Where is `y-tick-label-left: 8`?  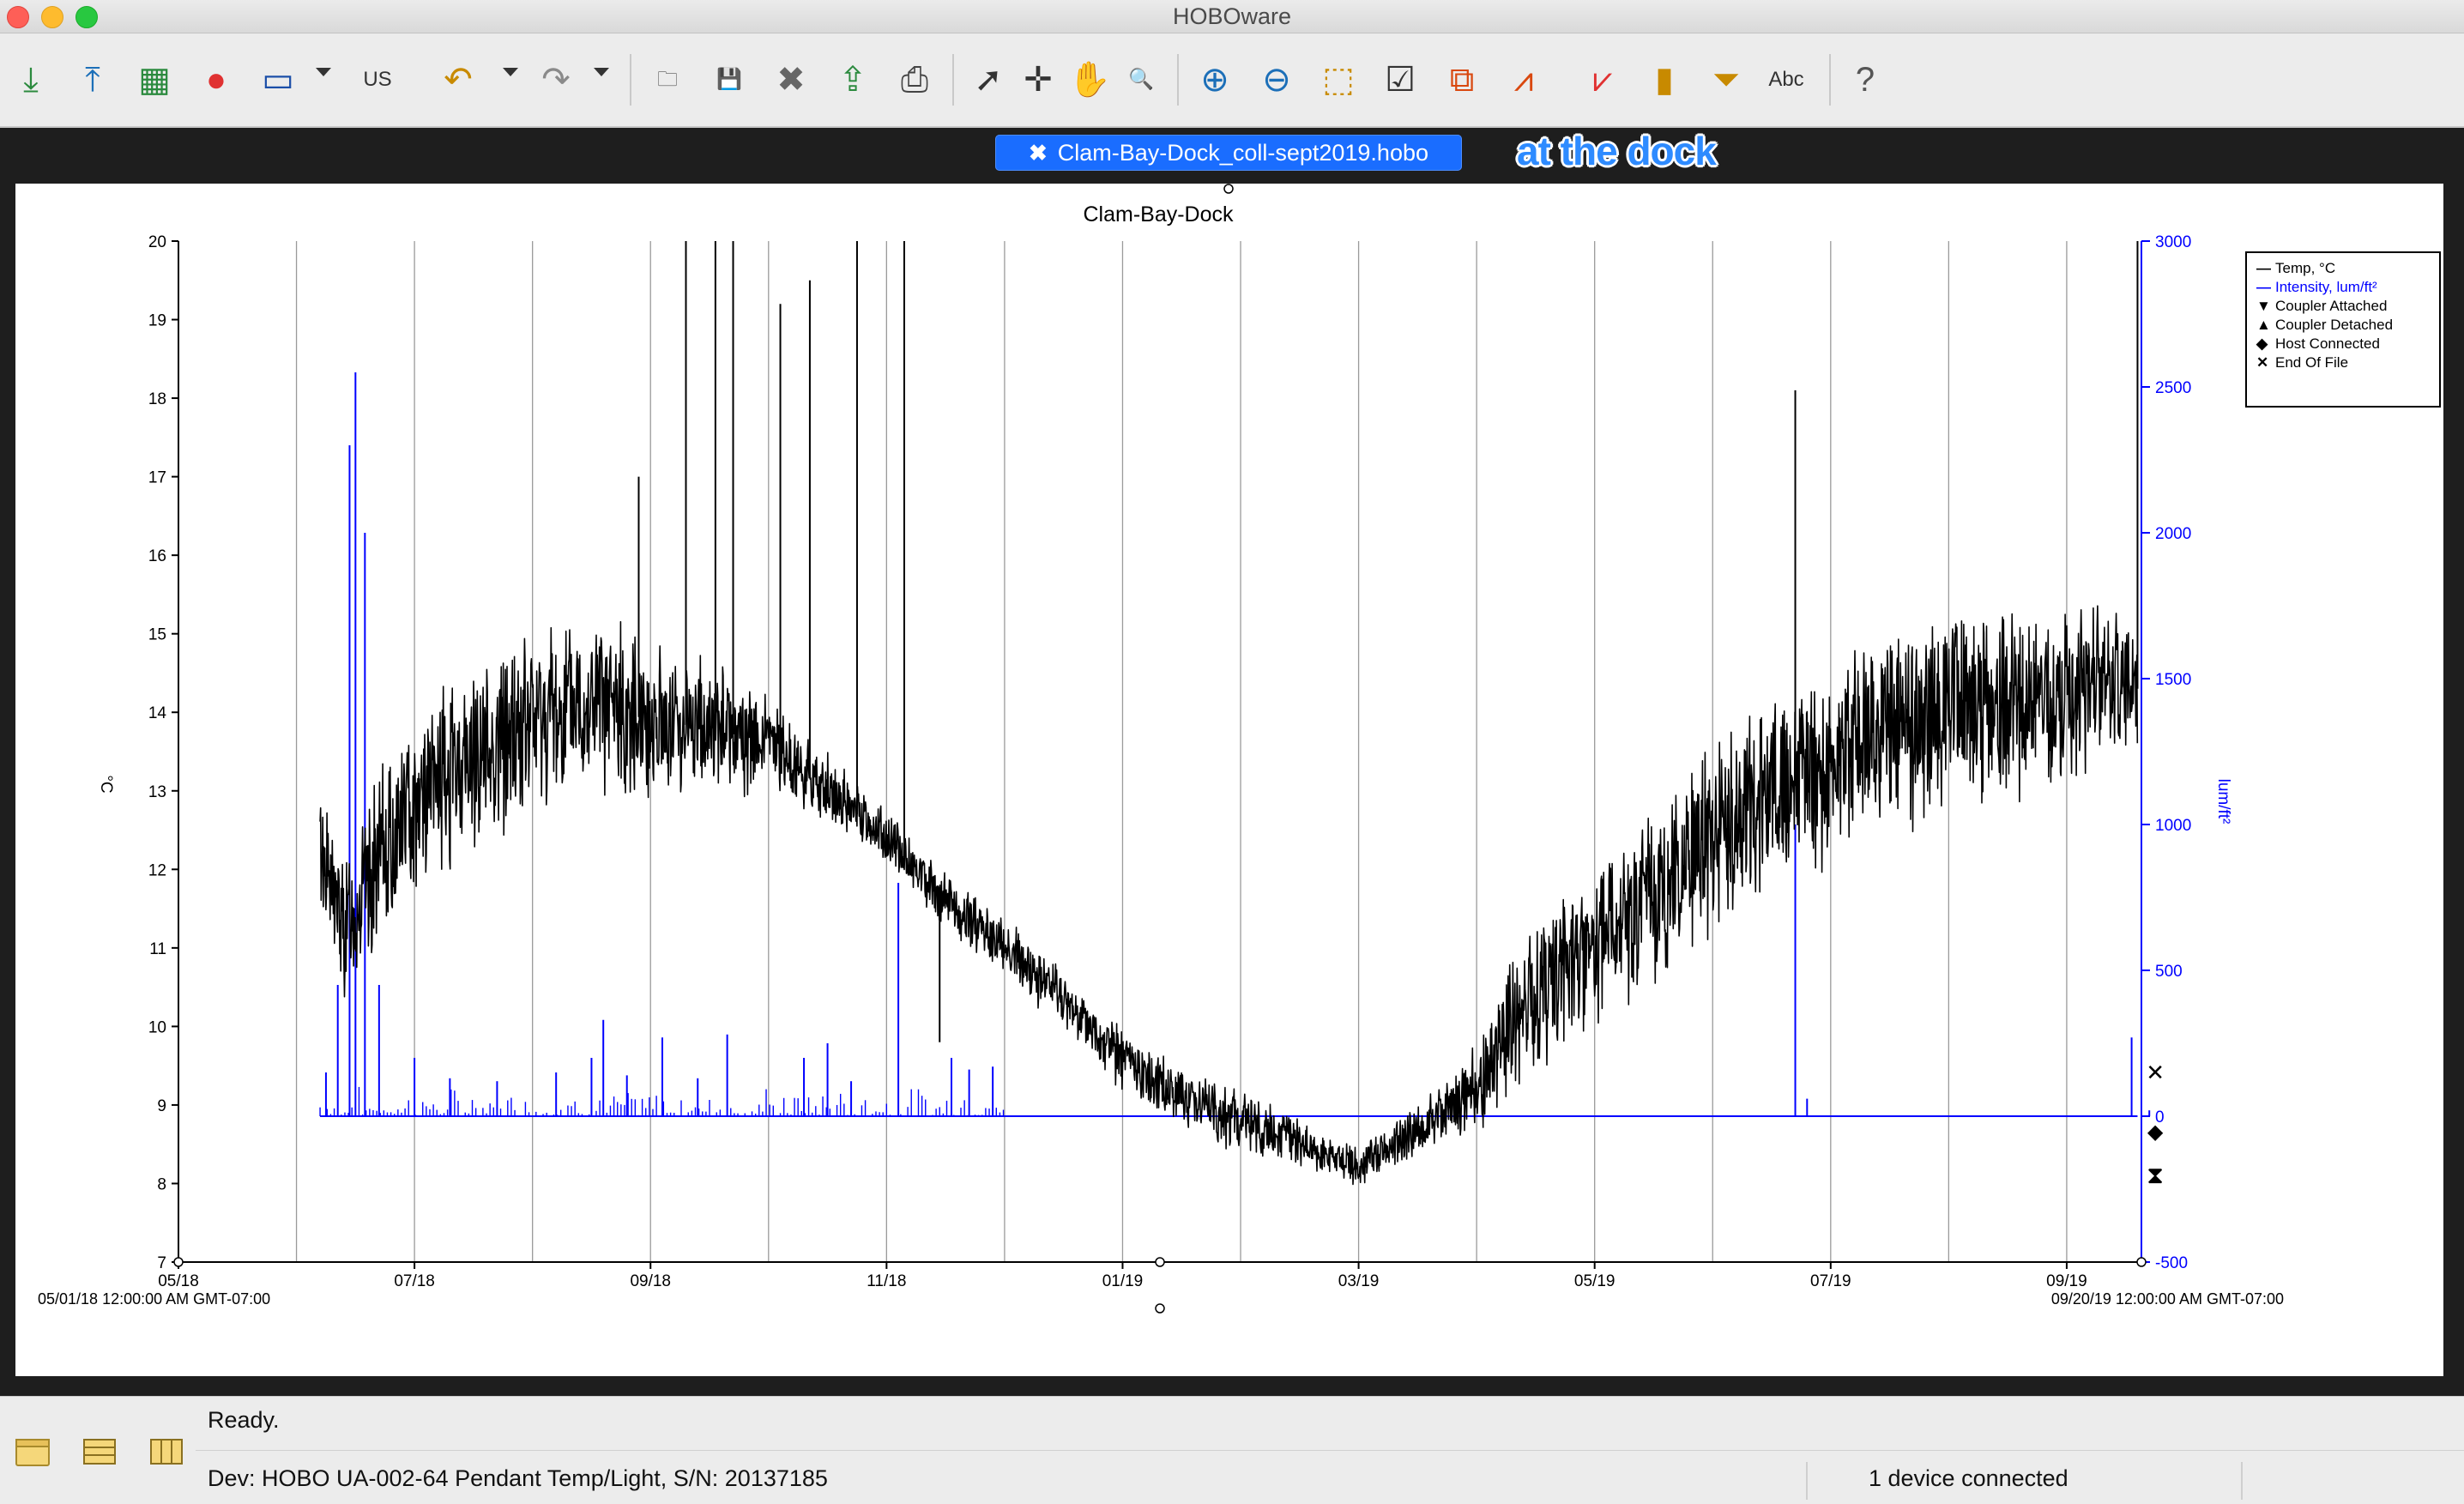
y-tick-label-left: 8 is located at coordinates (161, 1184).